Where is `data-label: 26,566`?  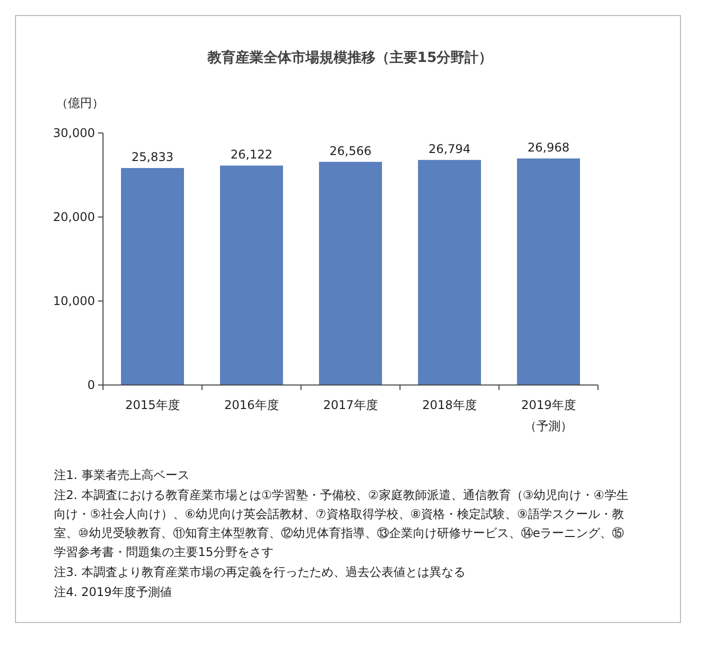
data-label: 26,566 is located at coordinates (351, 151).